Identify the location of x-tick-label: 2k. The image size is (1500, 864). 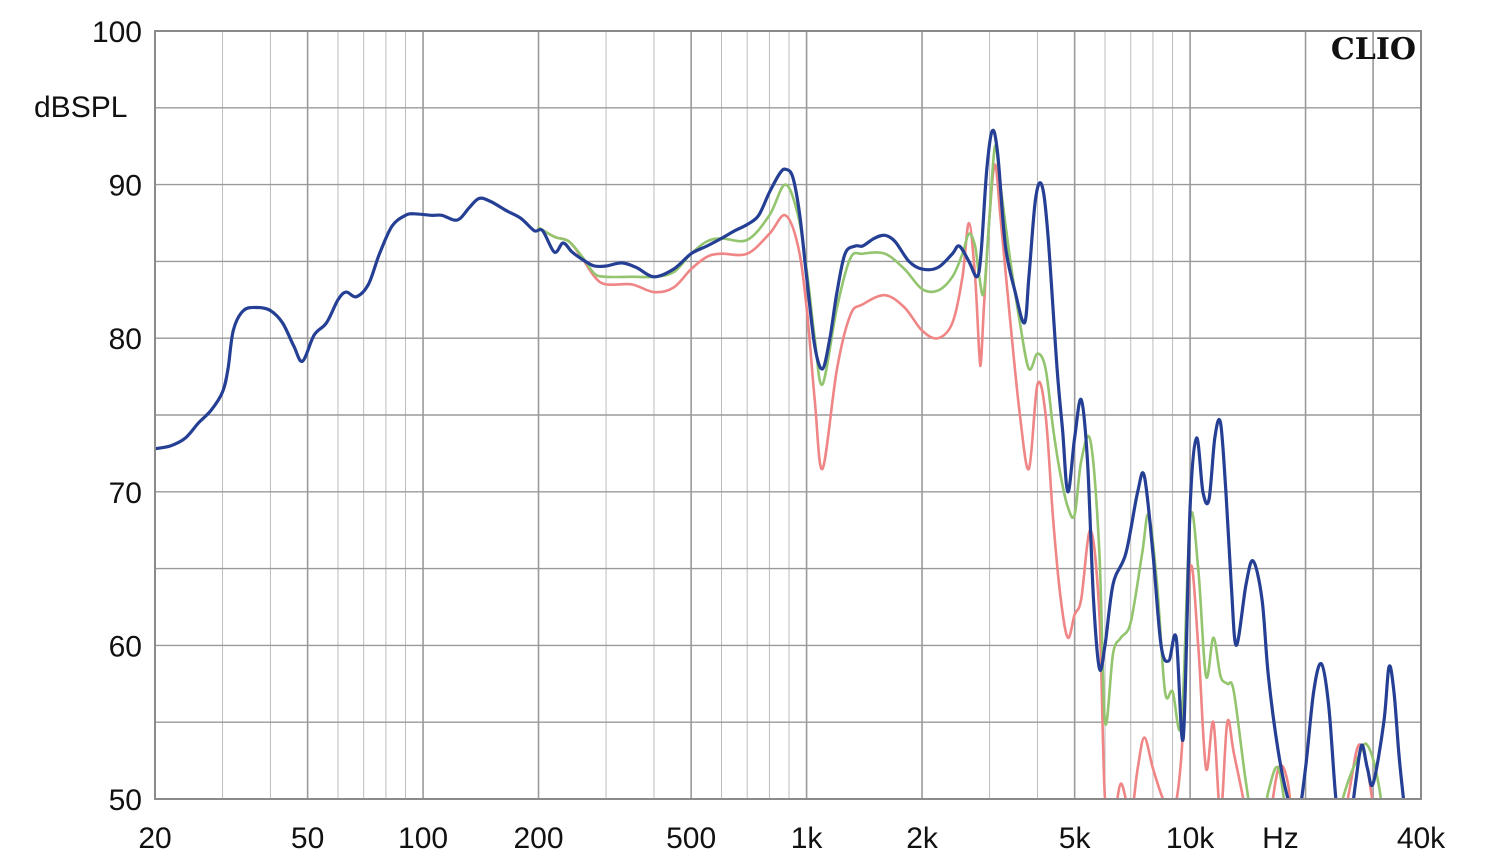
(922, 838).